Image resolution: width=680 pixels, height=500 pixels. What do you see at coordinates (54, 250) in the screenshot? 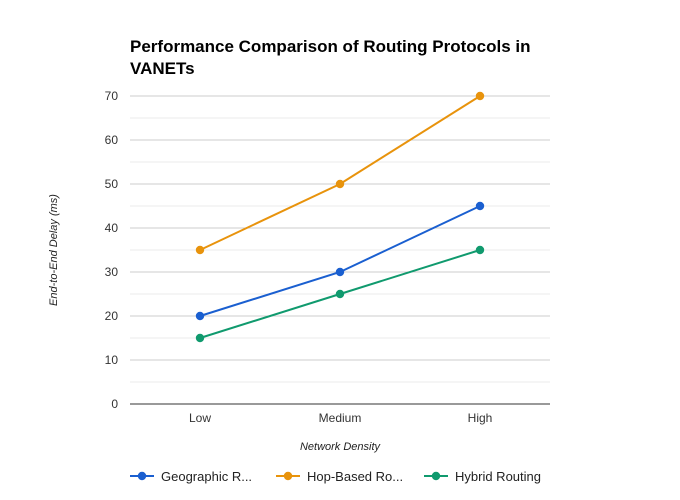
I see `y-axis-label: End-to-End Delay (ms)` at bounding box center [54, 250].